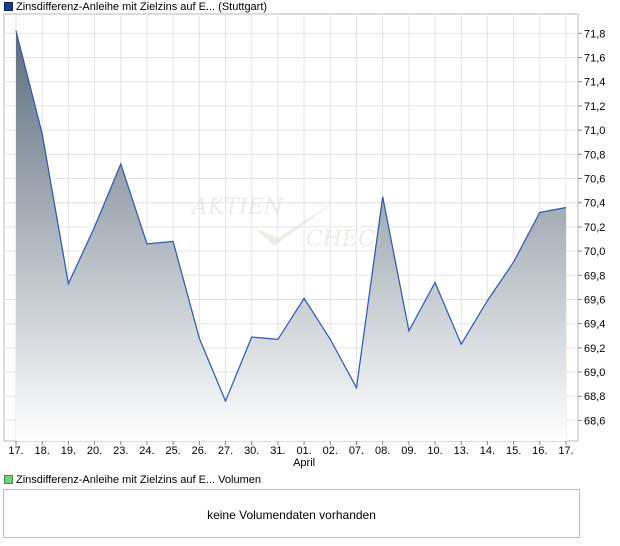 The image size is (620, 546). Describe the element at coordinates (539, 451) in the screenshot. I see `x-tick-label: 16.` at that location.